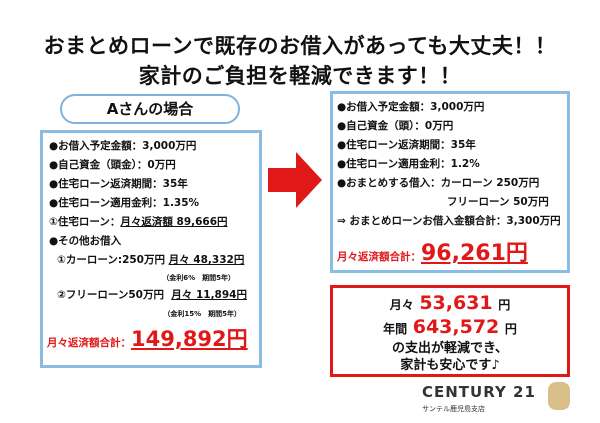 Image resolution: width=600 pixels, height=423 pixels. I want to click on info-line: ●住宅ローン適用金利：1.35%, so click(124, 203).